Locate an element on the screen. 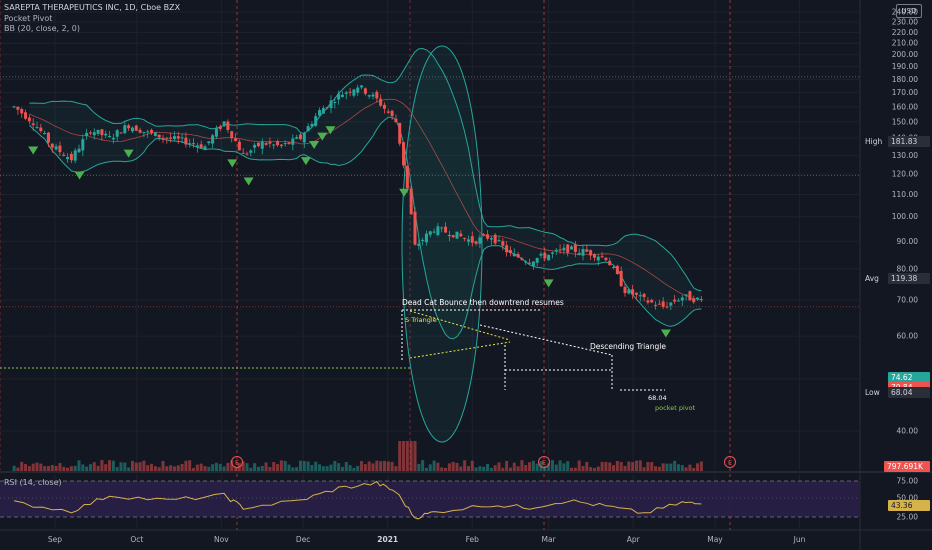  y-tick-label: 240.00 is located at coordinates (905, 12).